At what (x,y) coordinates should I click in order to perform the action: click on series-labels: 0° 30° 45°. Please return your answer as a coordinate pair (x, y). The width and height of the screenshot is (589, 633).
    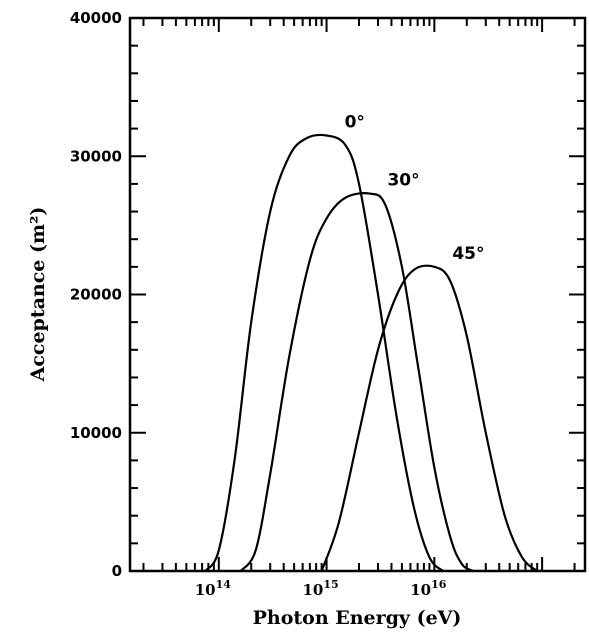
    Looking at the image, I should click on (415, 188).